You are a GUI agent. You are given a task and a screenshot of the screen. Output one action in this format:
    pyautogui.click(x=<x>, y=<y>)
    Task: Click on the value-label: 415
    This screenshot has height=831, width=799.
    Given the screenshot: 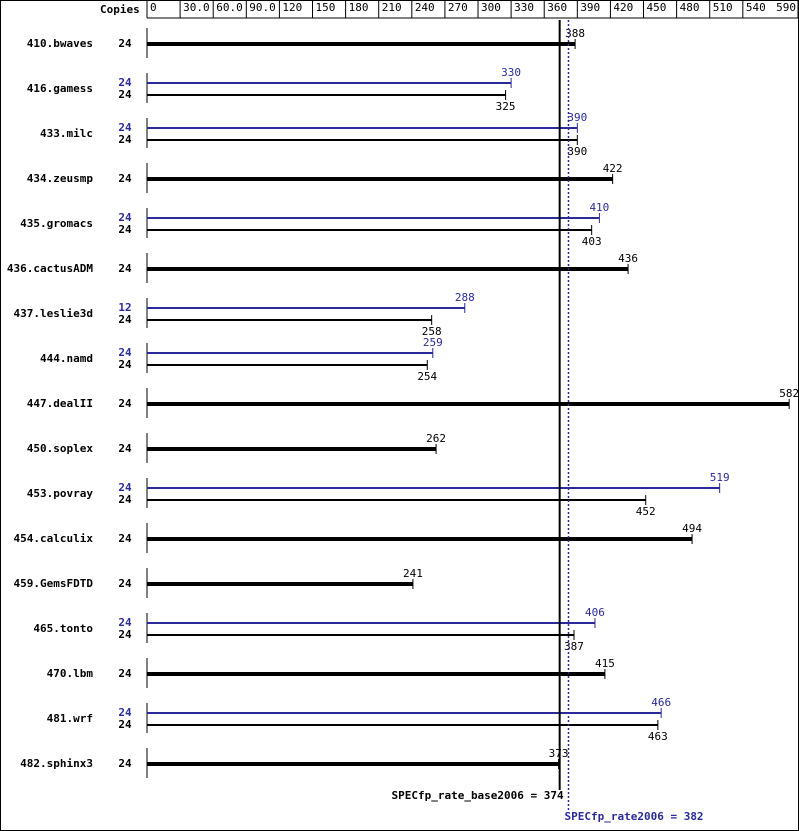 What is the action you would take?
    pyautogui.click(x=605, y=663)
    